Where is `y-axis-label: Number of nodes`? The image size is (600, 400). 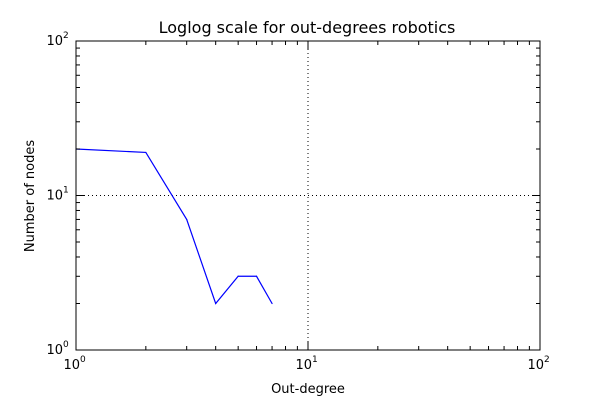
y-axis-label: Number of nodes is located at coordinates (30, 196).